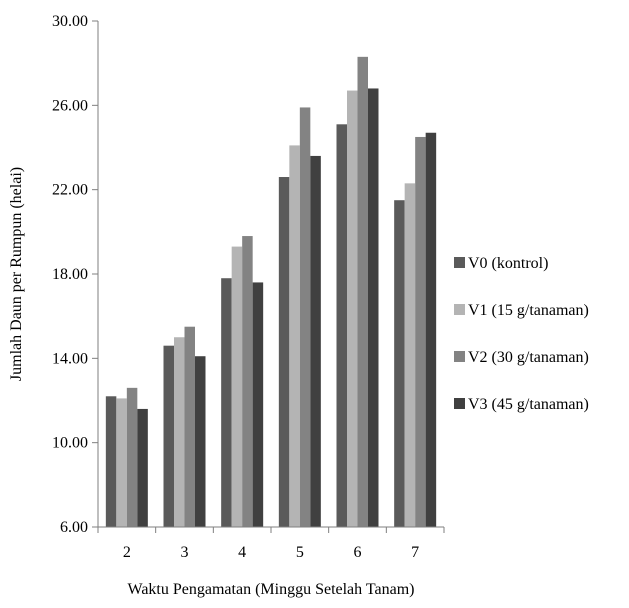  What do you see at coordinates (70, 190) in the screenshot?
I see `y-tick-label: 22.00` at bounding box center [70, 190].